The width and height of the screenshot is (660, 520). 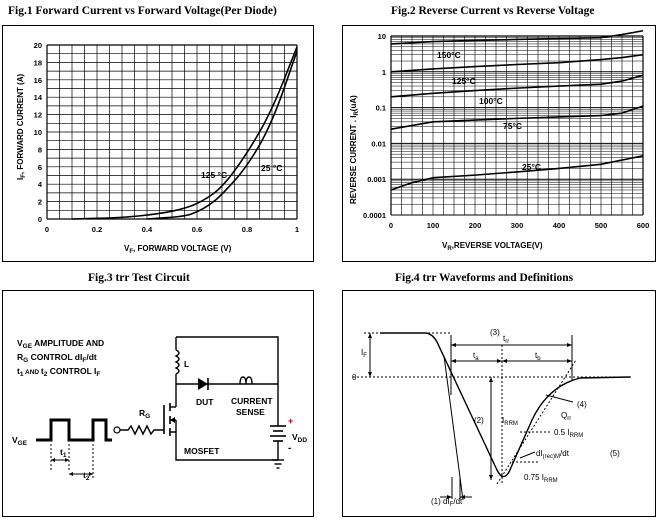 I want to click on fig1-y-tick: 16, so click(x=38, y=80).